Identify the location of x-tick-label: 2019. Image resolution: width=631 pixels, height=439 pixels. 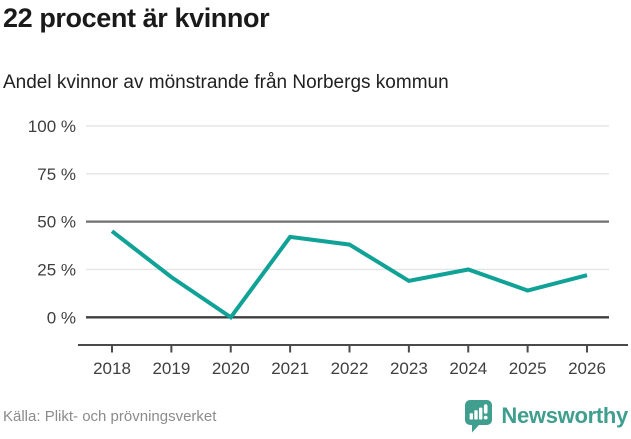
(171, 368).